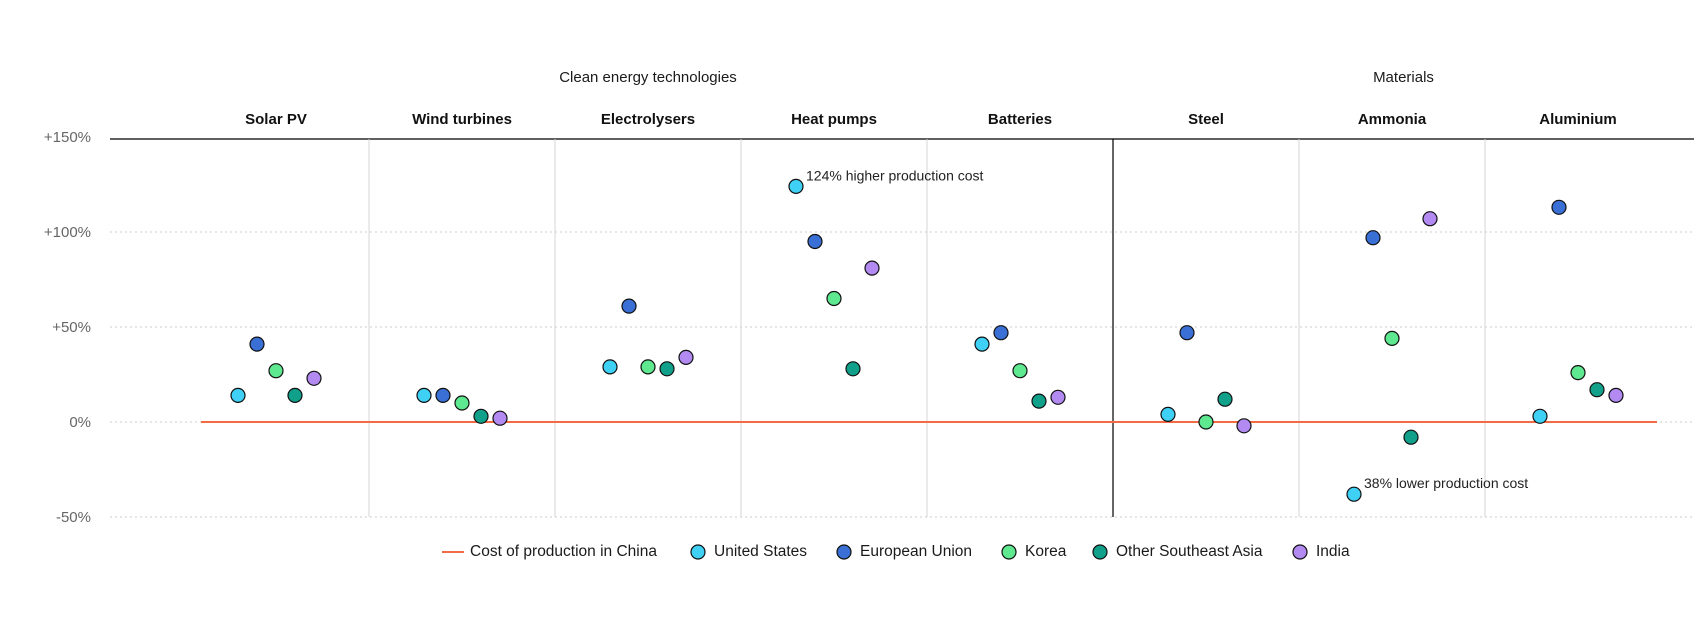  I want to click on legend-label: Other Southeast Asia, so click(1189, 551).